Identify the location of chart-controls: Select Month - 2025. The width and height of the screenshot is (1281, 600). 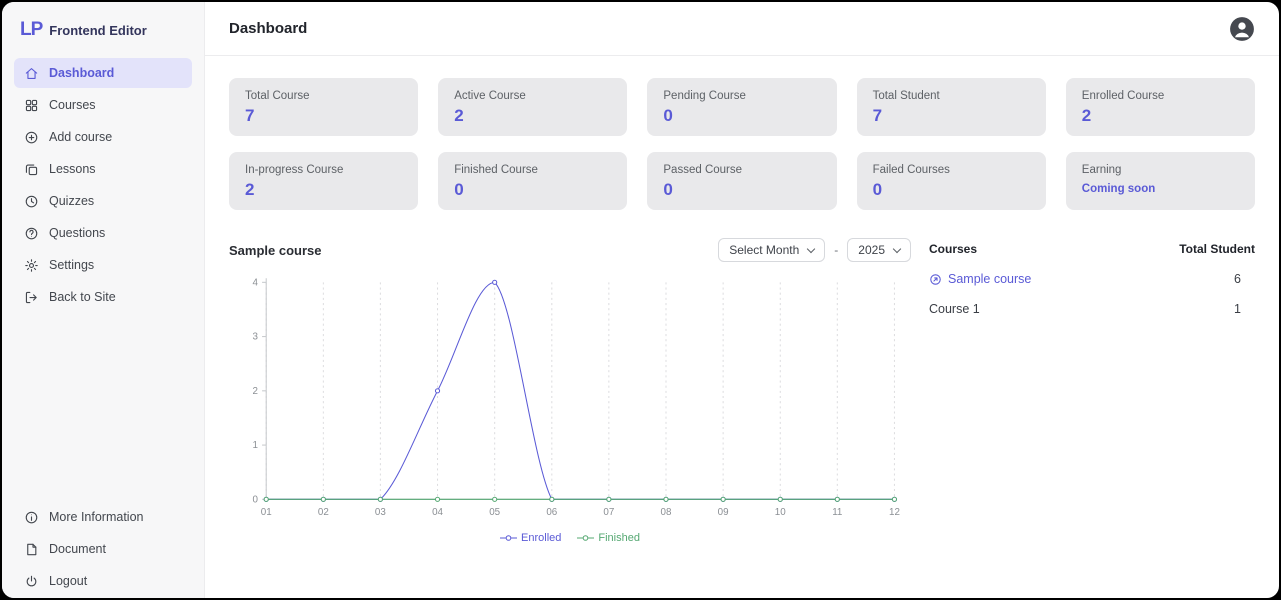
(814, 250).